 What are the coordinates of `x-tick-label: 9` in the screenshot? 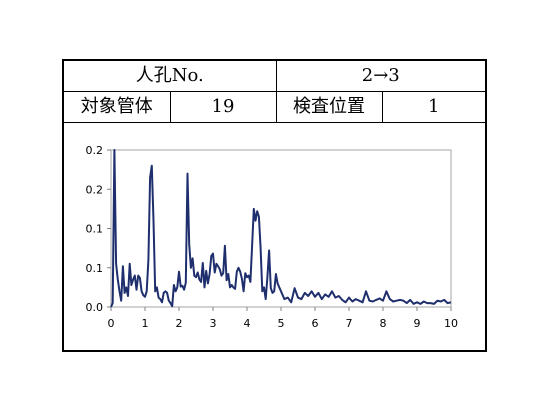 It's located at (417, 323).